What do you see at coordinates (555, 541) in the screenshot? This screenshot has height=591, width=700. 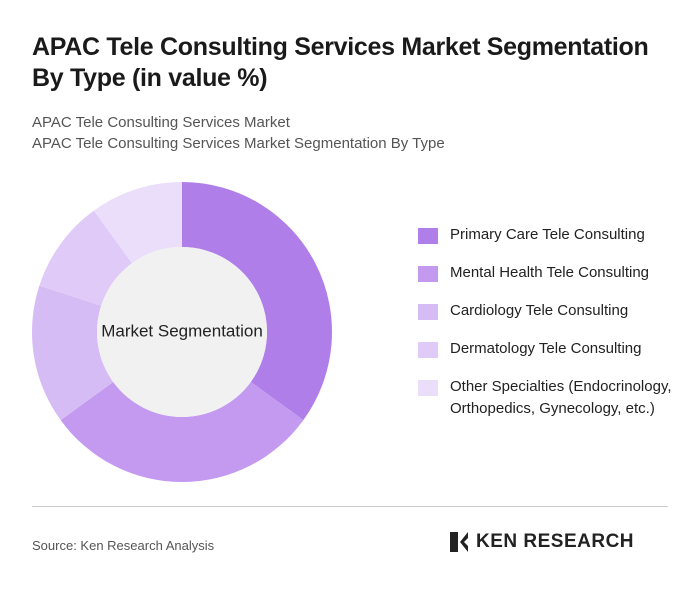 I see `brand-name: KEN RESEARCH` at bounding box center [555, 541].